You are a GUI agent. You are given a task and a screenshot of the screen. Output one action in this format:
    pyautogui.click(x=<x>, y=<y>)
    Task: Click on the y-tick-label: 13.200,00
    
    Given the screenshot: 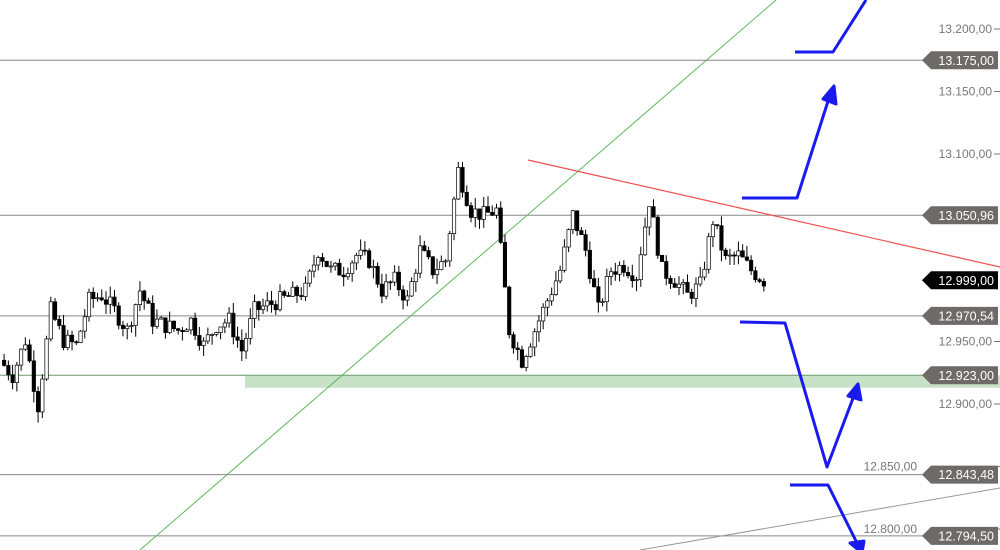 What is the action you would take?
    pyautogui.click(x=966, y=29)
    